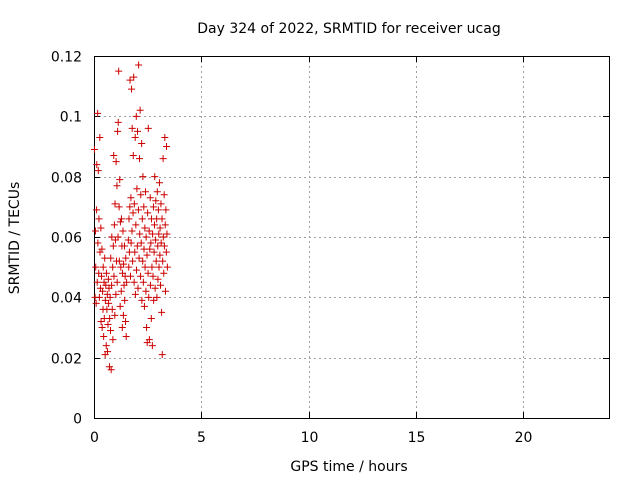 Image resolution: width=640 pixels, height=485 pixels. Describe the element at coordinates (71, 118) in the screenshot. I see `y-tick-label: 0.1` at that location.